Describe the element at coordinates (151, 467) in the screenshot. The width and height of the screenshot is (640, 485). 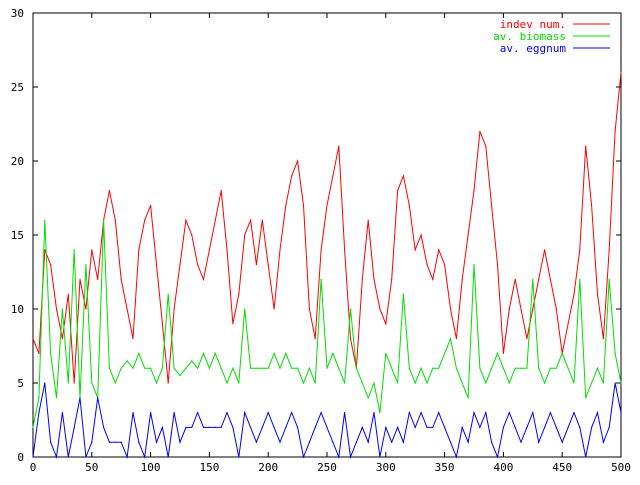
I see `x-tick-label: 100` at that location.